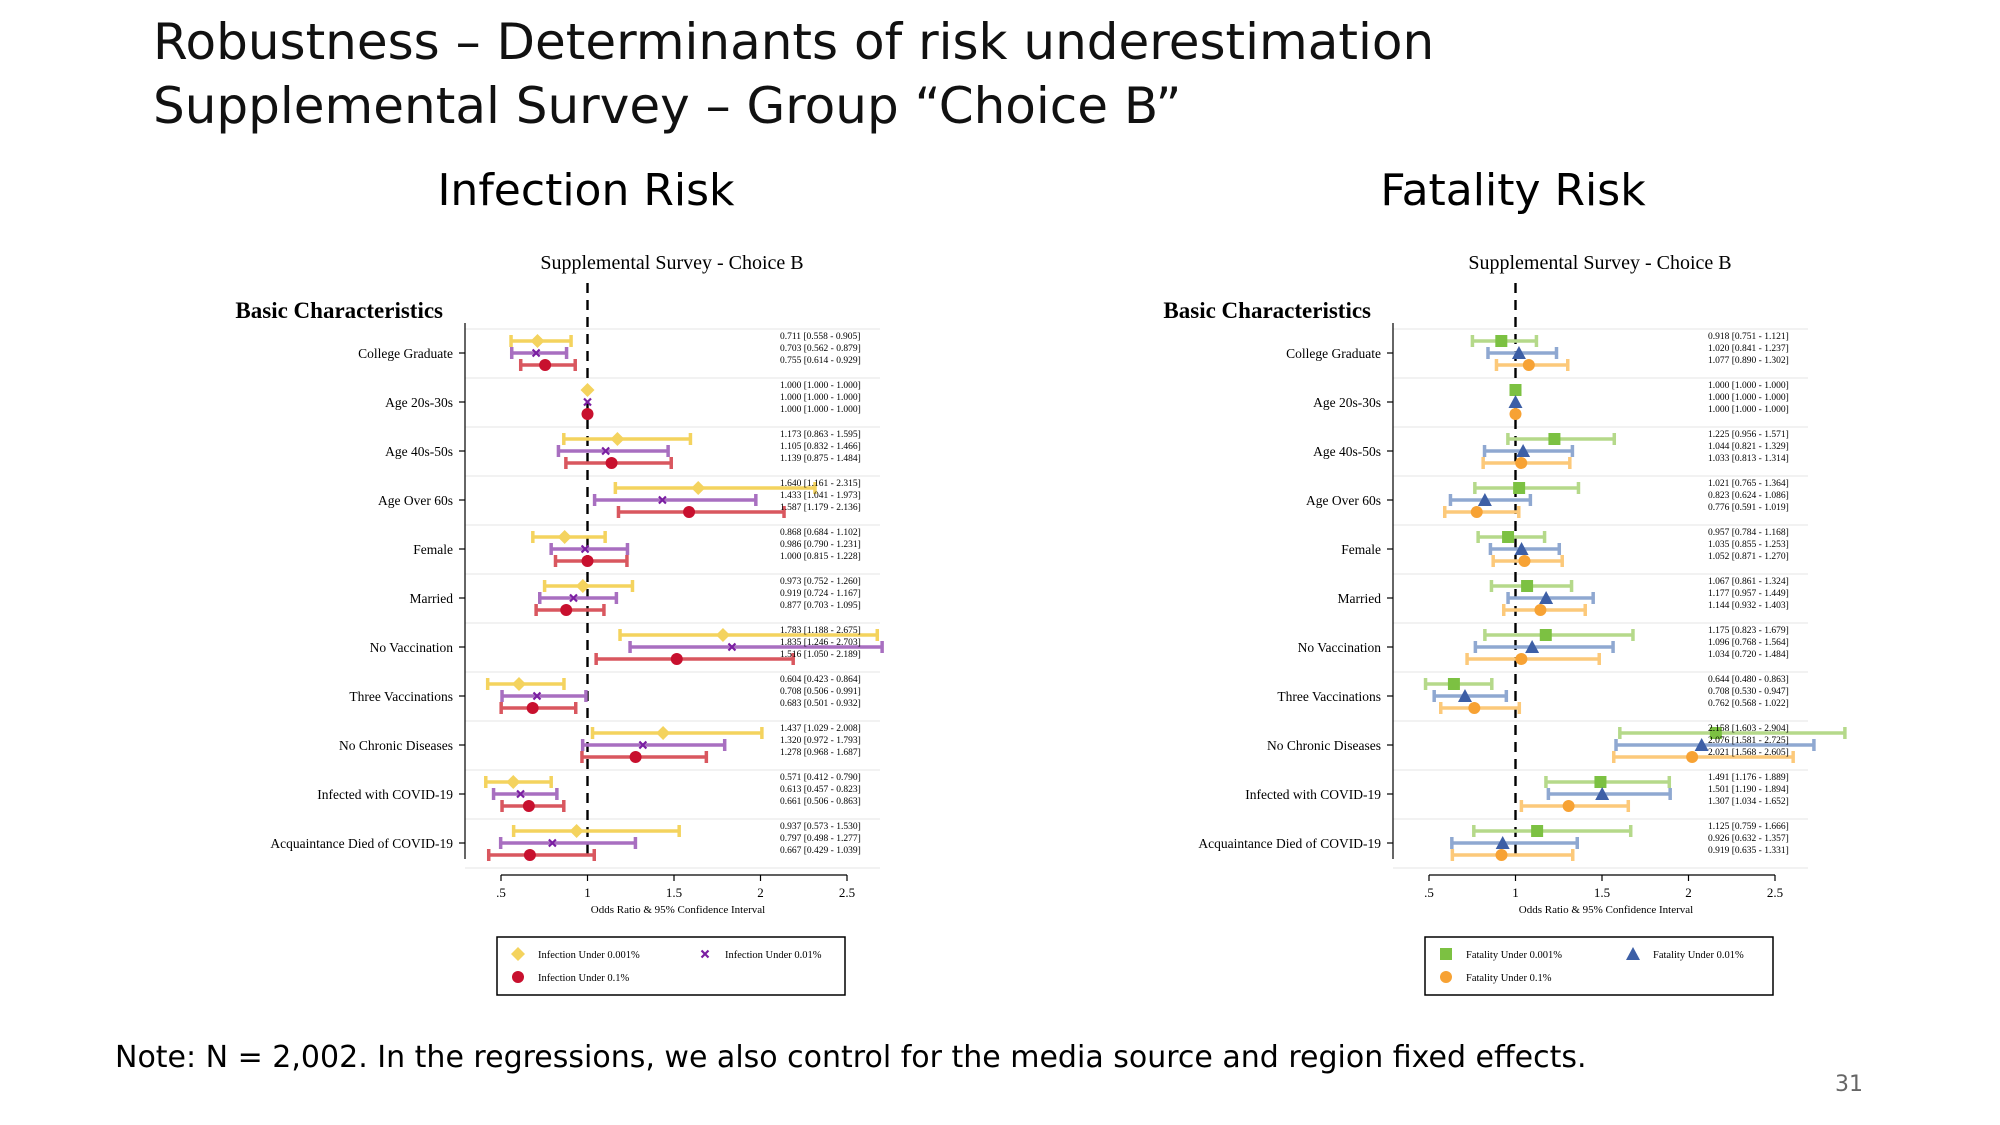  What do you see at coordinates (820, 484) in the screenshot?
I see `ci-value-label: 1.640 [1.161 - 2.315]` at bounding box center [820, 484].